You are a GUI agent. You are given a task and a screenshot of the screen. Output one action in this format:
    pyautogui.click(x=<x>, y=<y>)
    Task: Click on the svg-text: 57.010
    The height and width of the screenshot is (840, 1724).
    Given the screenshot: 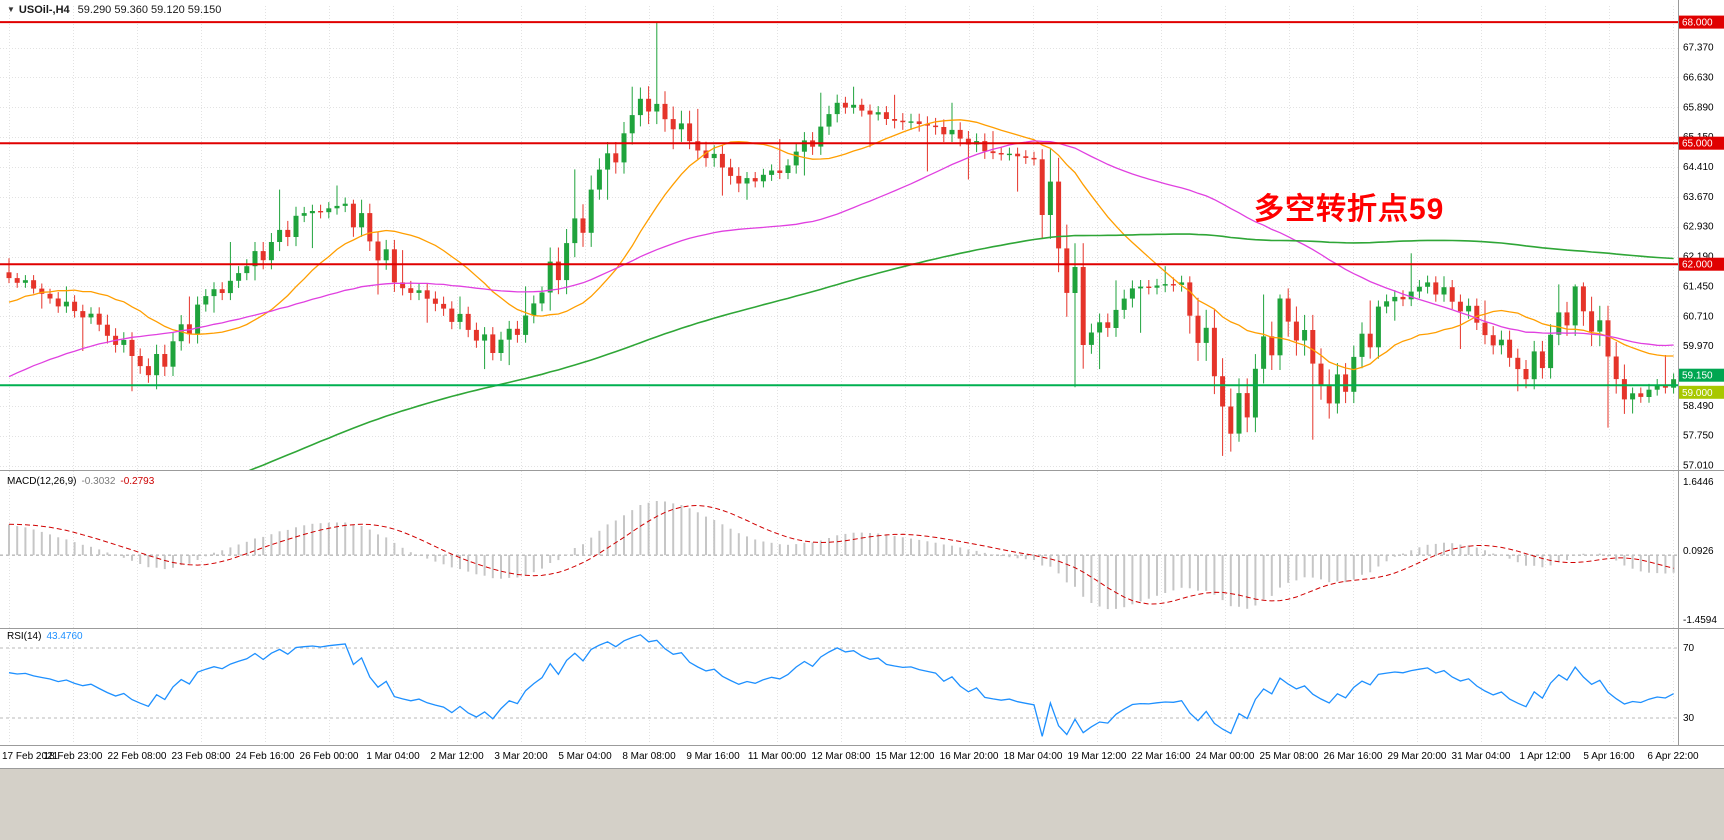 What is the action you would take?
    pyautogui.click(x=1698, y=466)
    